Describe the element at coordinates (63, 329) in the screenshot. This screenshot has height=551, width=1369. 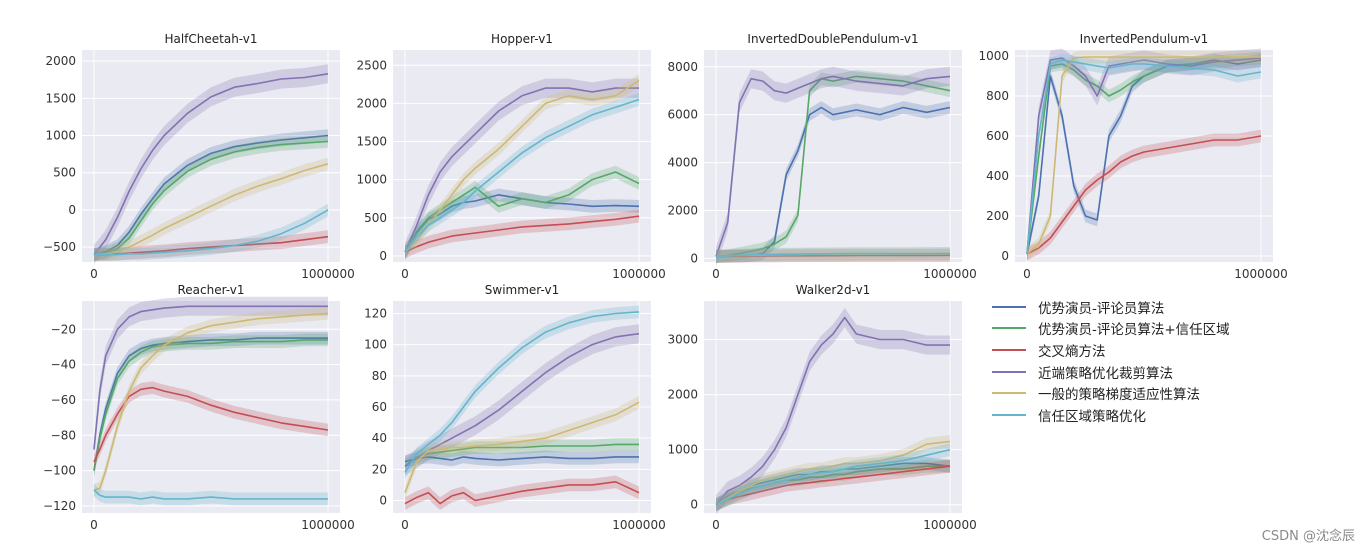
I see `y-tick-label: −20` at that location.